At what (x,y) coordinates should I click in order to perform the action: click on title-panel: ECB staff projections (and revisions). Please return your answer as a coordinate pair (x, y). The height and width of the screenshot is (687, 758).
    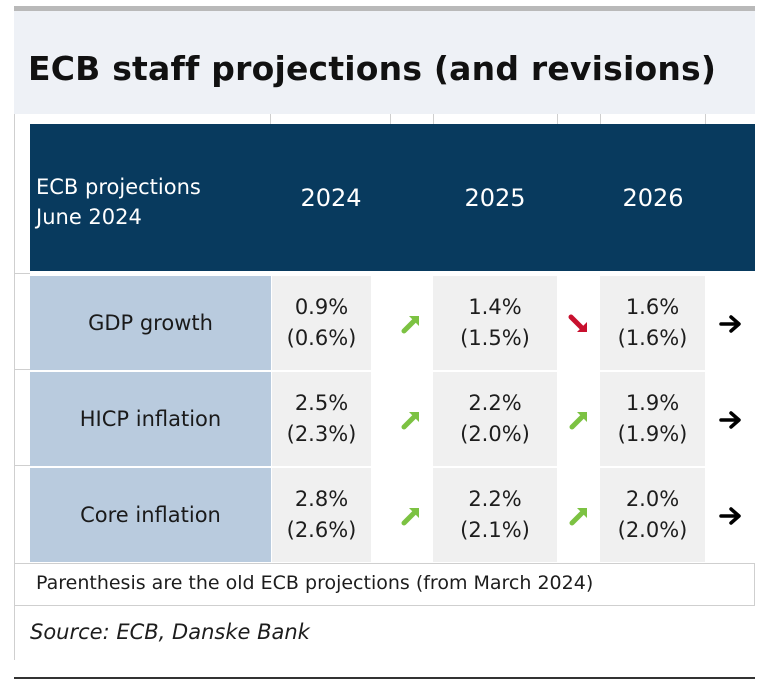
    Looking at the image, I should click on (384, 62).